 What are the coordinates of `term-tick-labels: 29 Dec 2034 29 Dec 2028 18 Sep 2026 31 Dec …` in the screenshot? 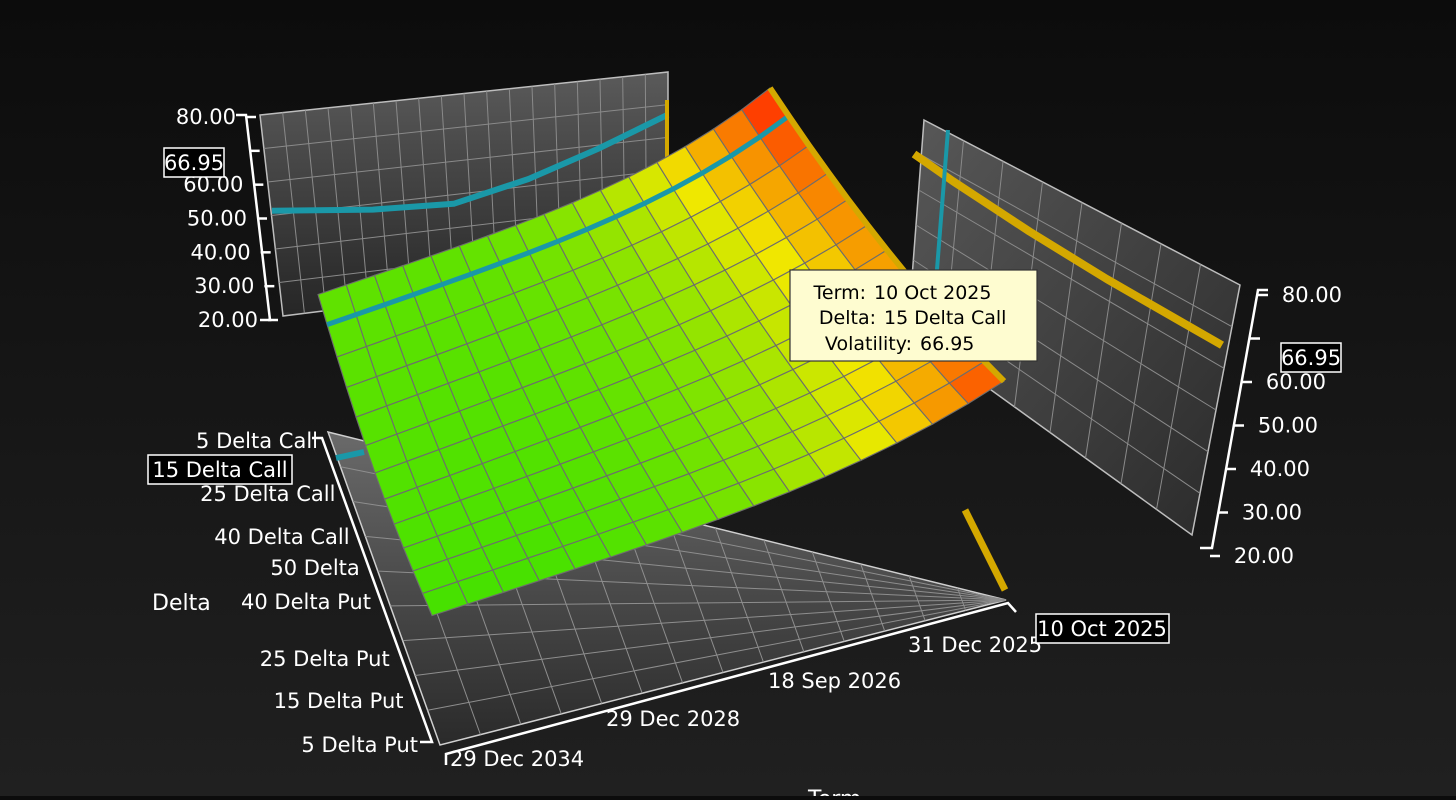 It's located at (746, 702).